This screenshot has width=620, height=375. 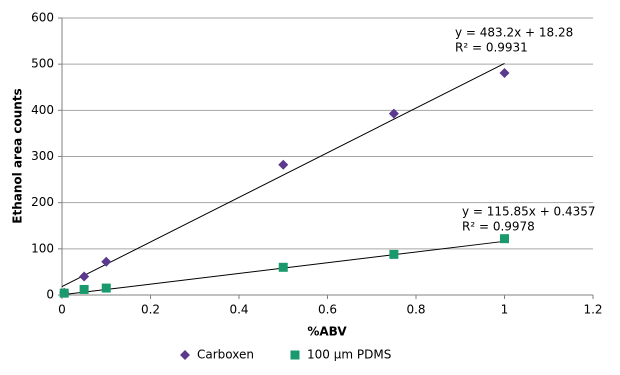 I want to click on x-tick-label: 0.6, so click(x=327, y=310).